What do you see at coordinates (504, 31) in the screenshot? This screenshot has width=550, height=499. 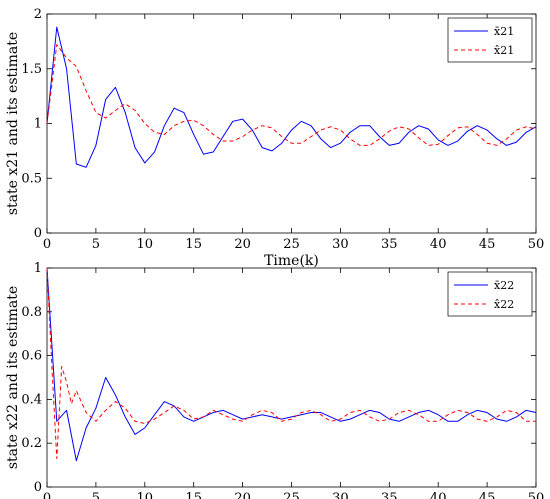 I see `legend-label: x̄21` at bounding box center [504, 31].